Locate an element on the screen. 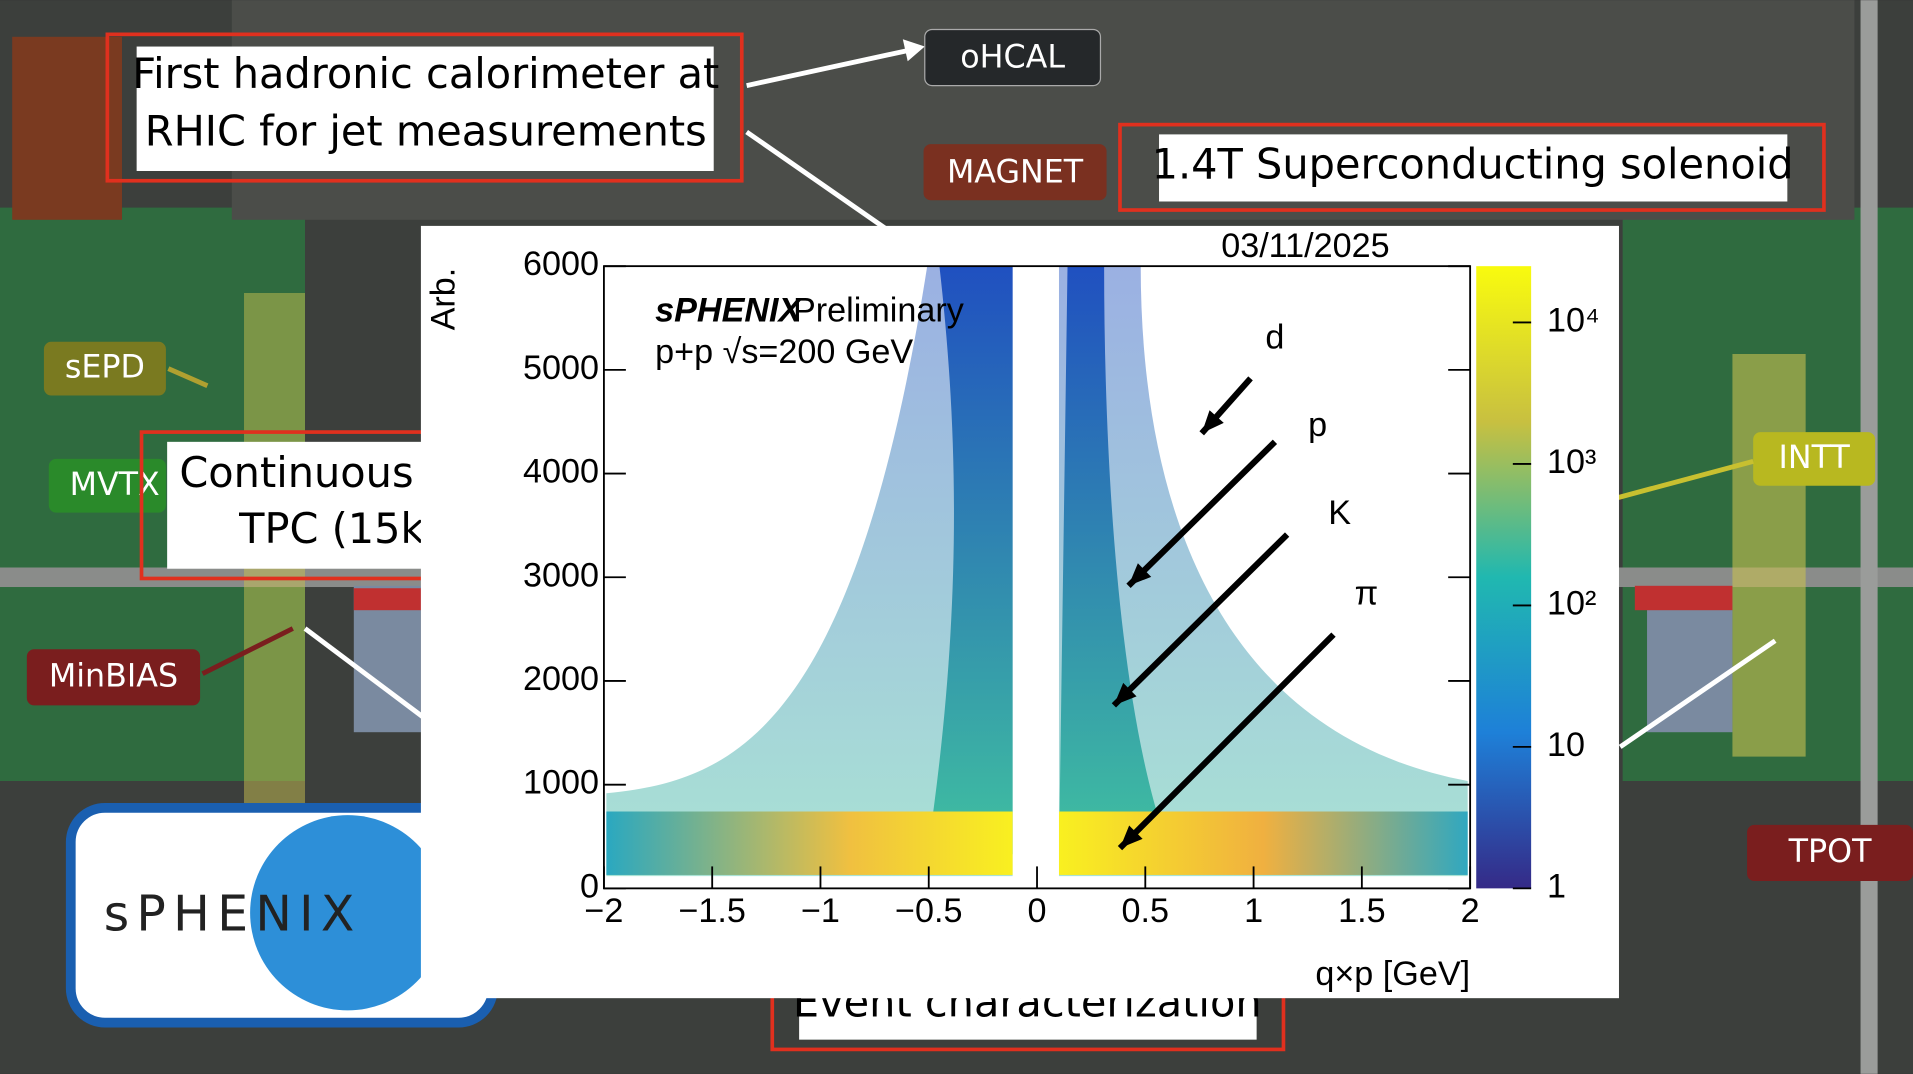  y-tick-label: 6000 is located at coordinates (561, 264).